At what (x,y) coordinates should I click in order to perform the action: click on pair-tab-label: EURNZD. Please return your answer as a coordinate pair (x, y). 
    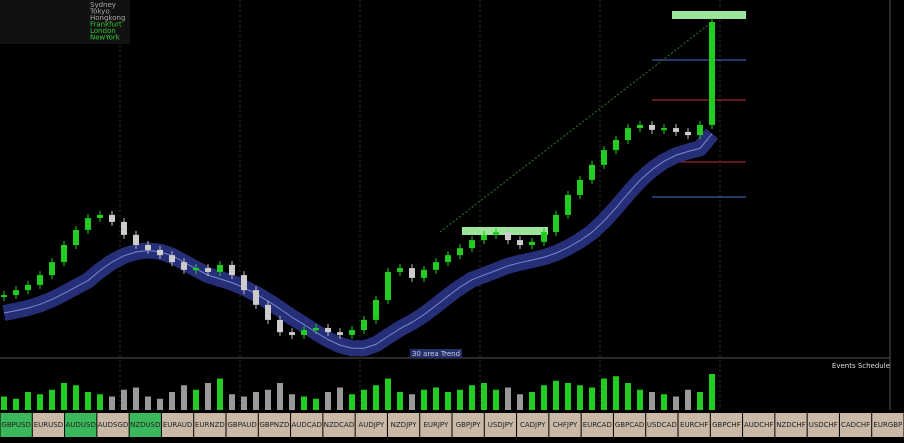
    Looking at the image, I should click on (210, 425).